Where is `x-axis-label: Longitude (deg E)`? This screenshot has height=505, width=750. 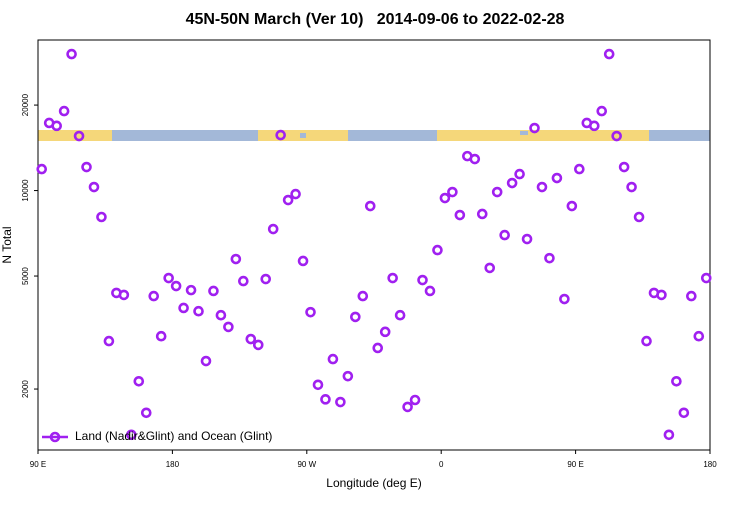
x-axis-label: Longitude (deg E) is located at coordinates (373, 483).